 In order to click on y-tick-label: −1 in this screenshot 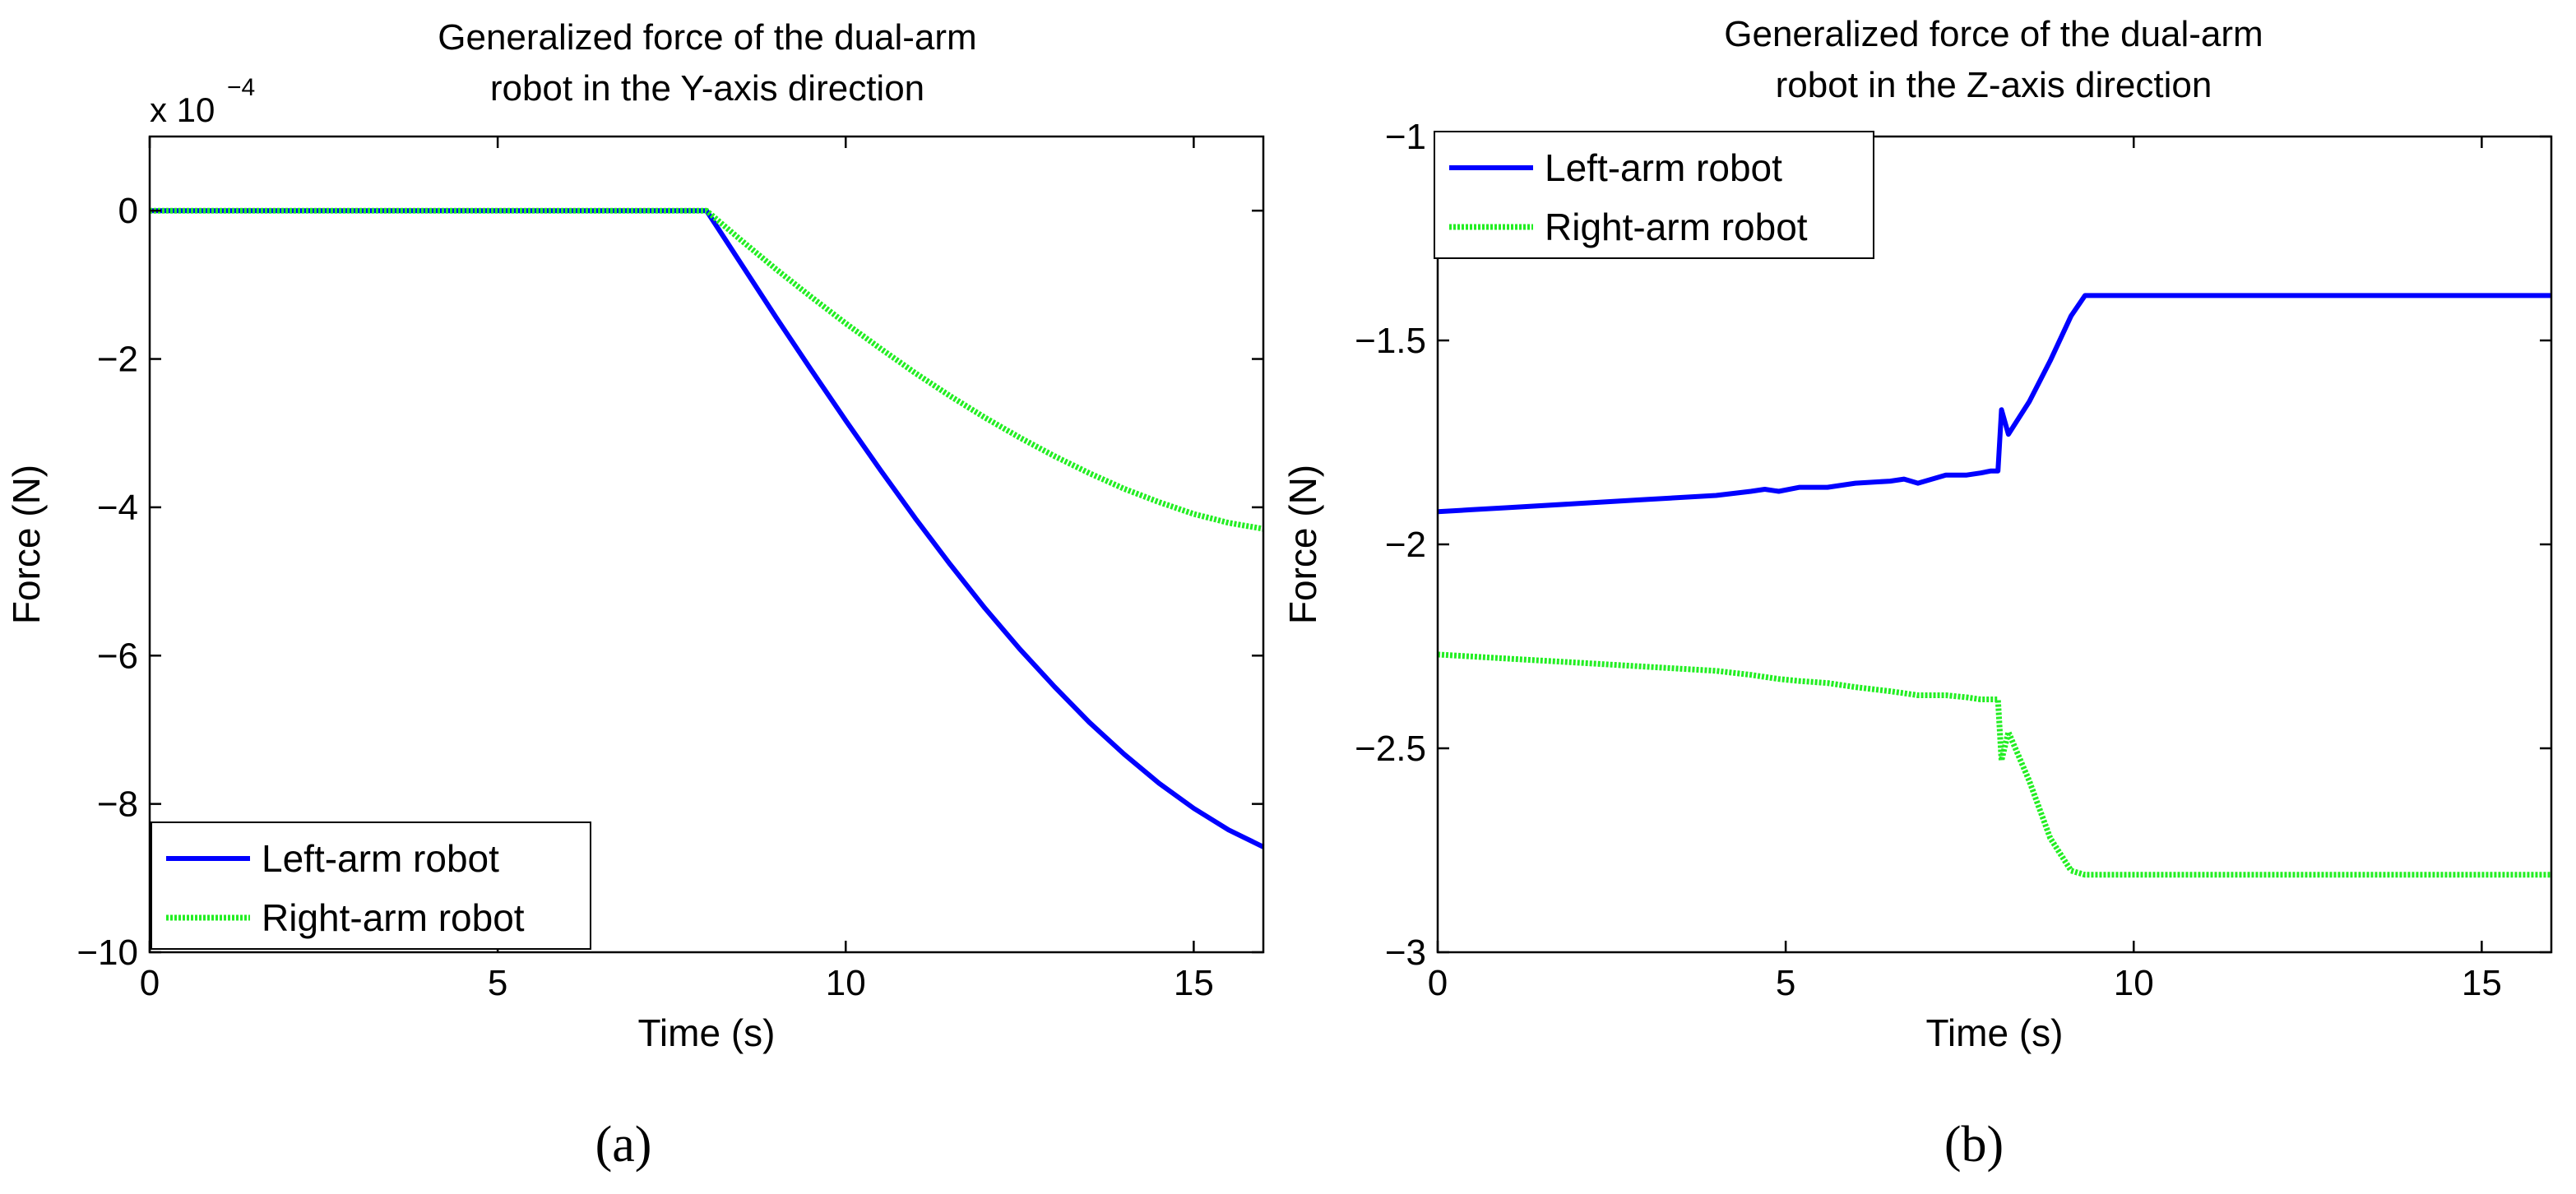, I will do `click(1405, 137)`.